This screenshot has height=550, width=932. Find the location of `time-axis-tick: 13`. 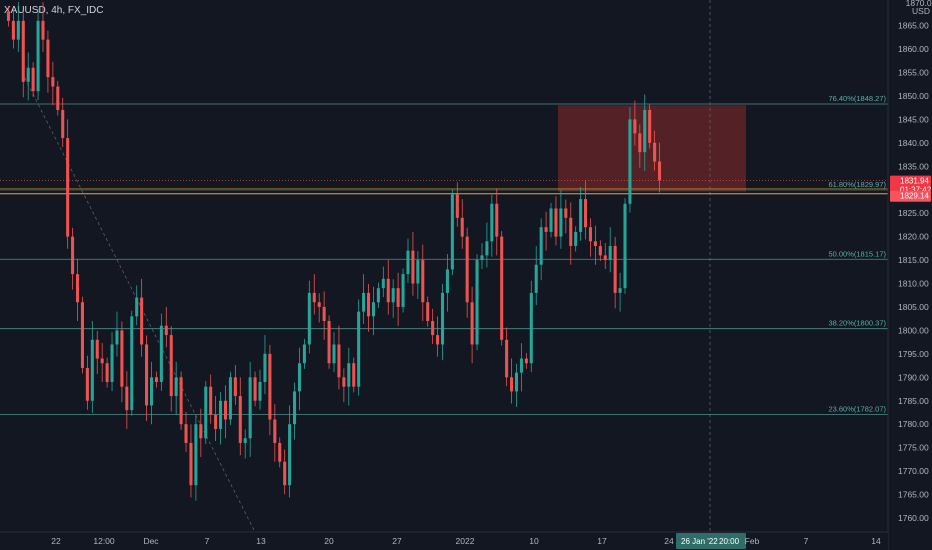

time-axis-tick: 13 is located at coordinates (261, 541).